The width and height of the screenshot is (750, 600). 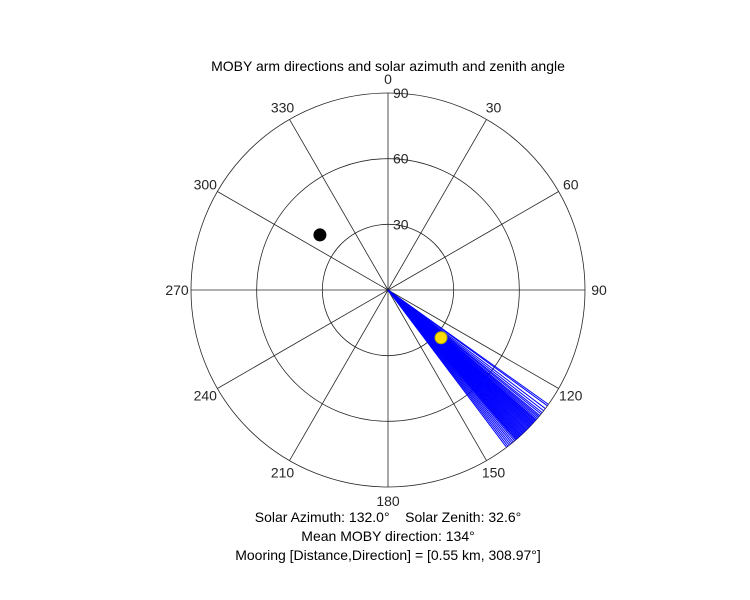 What do you see at coordinates (283, 473) in the screenshot?
I see `angular-tick-label: 210` at bounding box center [283, 473].